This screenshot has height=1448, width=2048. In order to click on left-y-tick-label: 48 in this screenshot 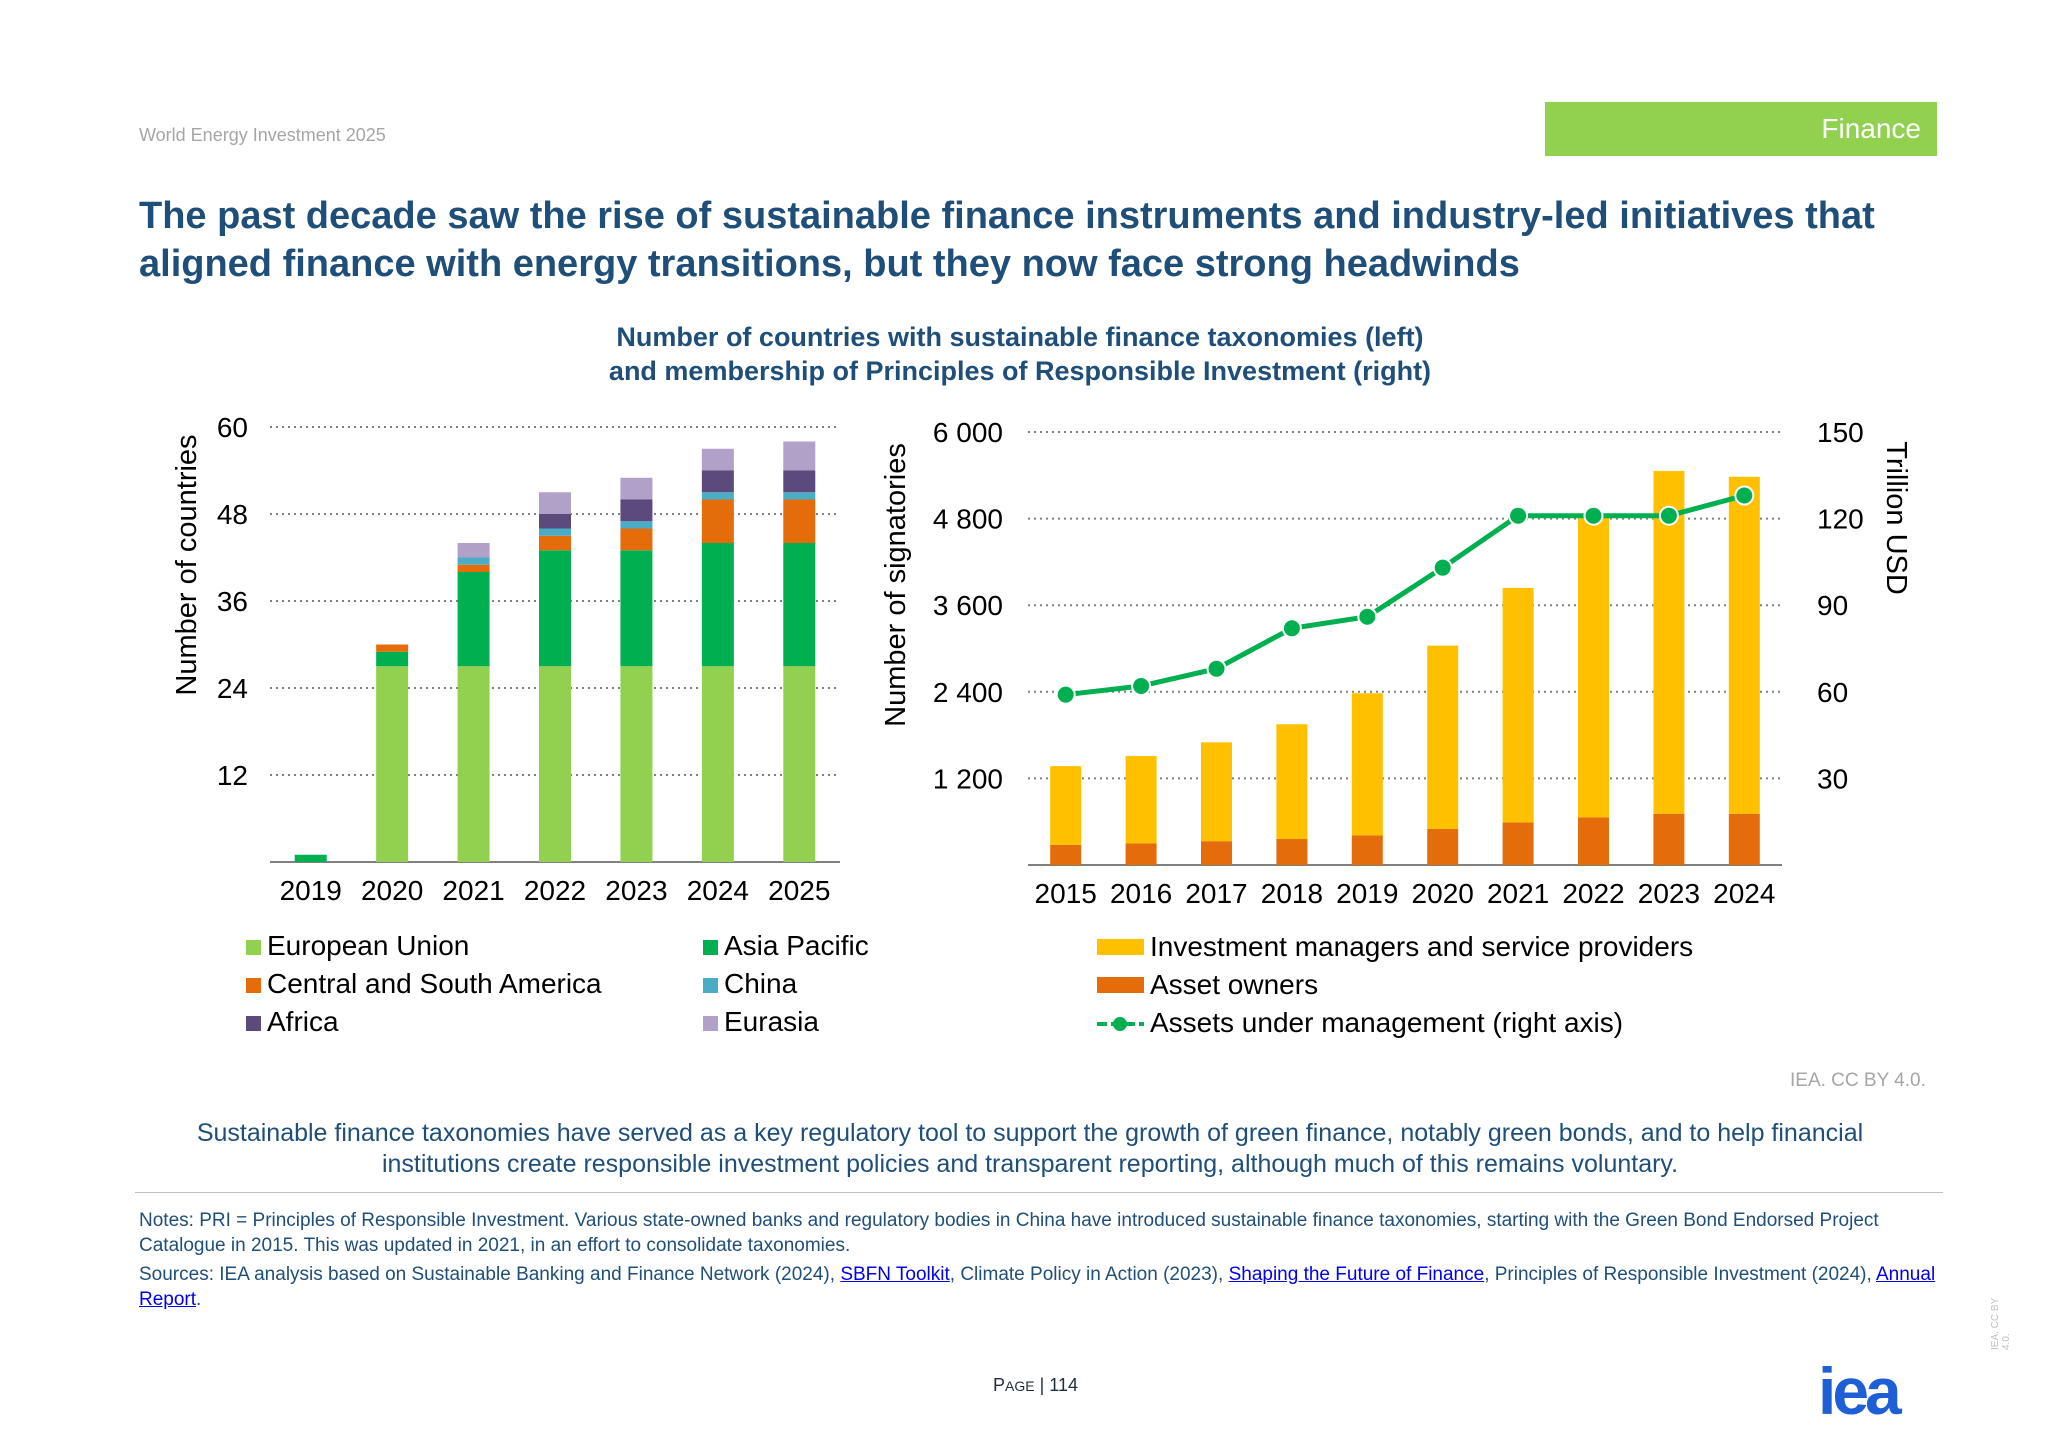, I will do `click(232, 514)`.